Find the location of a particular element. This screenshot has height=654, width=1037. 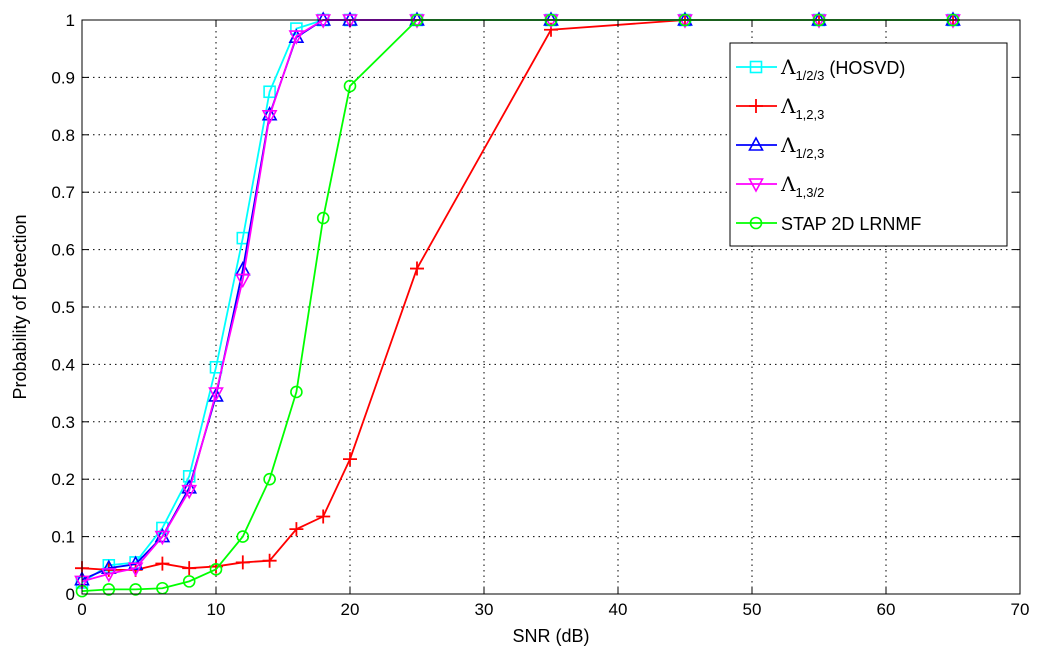

legend-label: Λ1/2/3 (HOSVD) is located at coordinates (842, 69).